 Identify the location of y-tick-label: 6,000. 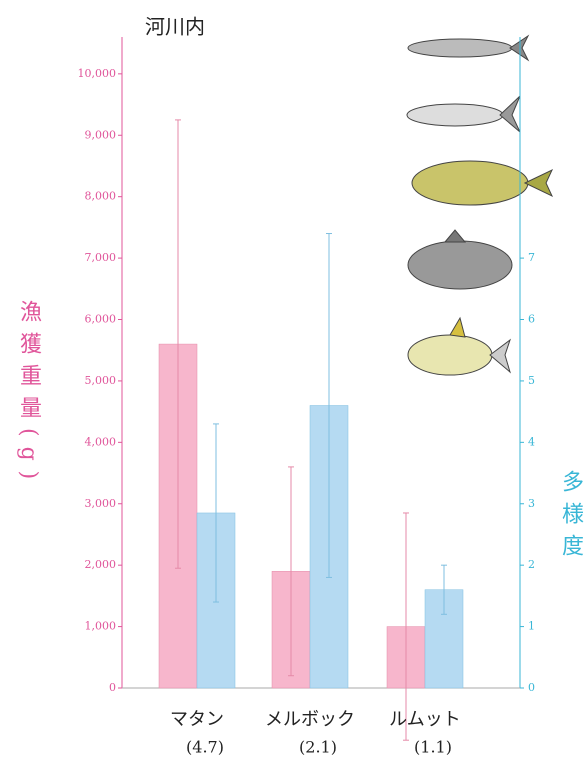
(101, 319).